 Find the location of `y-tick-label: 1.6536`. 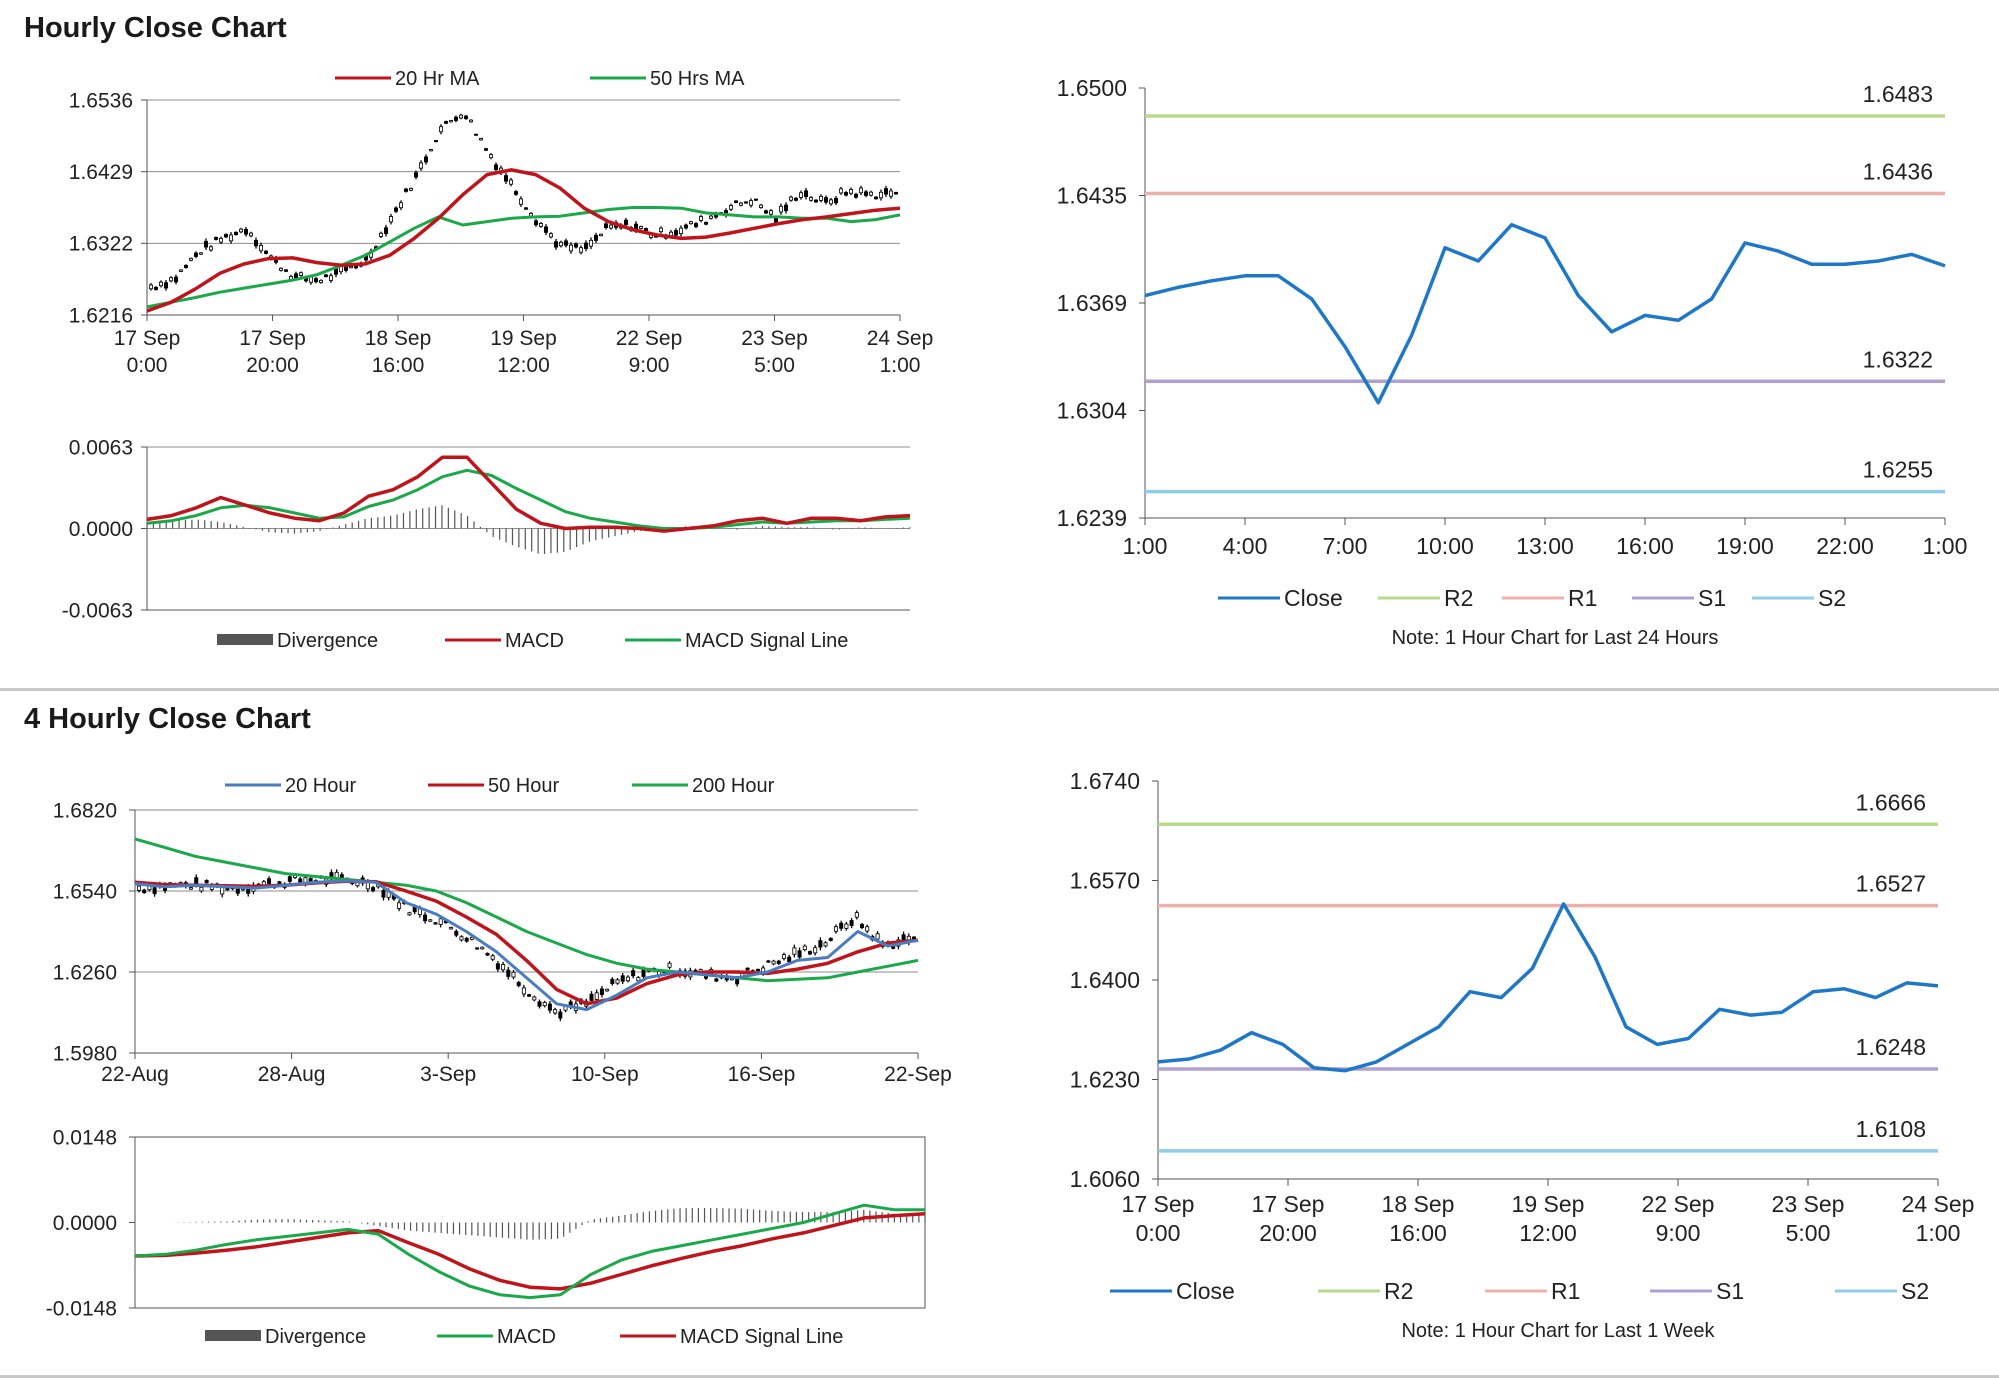

y-tick-label: 1.6536 is located at coordinates (101, 100).